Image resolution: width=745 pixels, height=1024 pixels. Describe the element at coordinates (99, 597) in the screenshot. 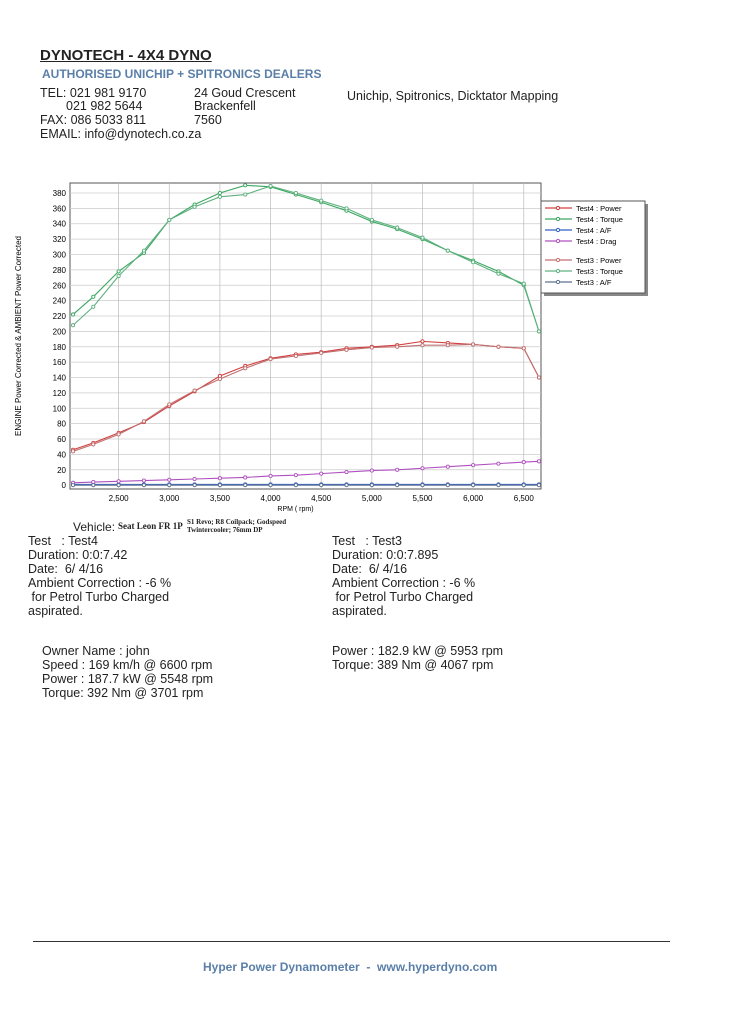

I see `line: for Petrol Turbo Charged` at that location.